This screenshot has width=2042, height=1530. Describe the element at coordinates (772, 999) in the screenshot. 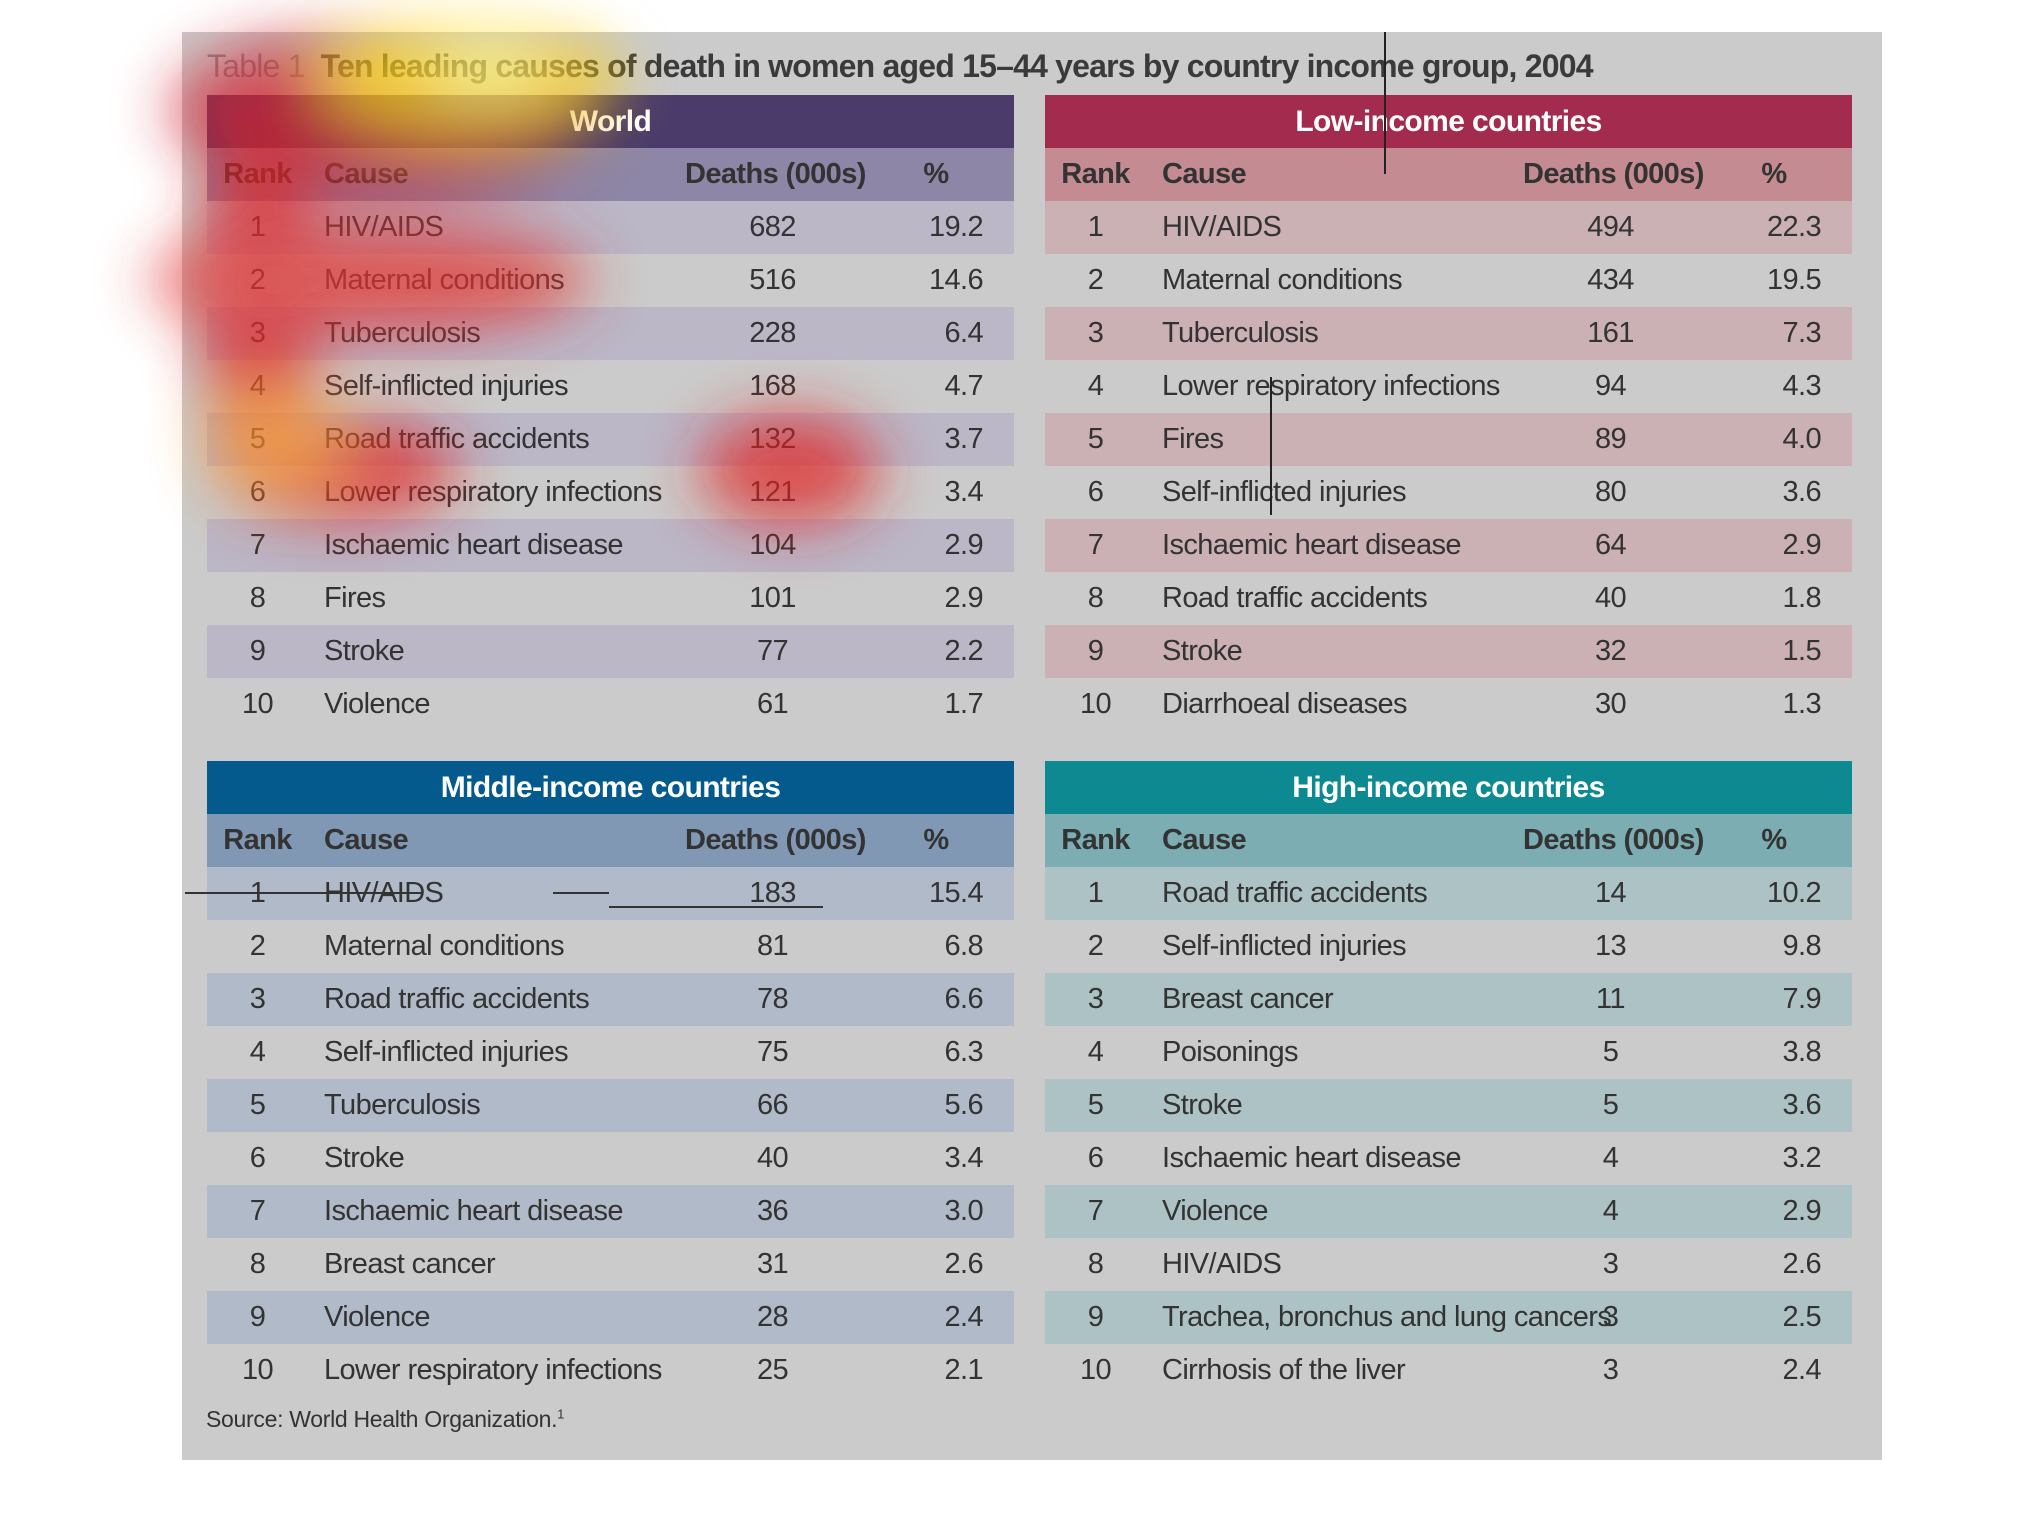

I see `deaths-cell: 78` at that location.